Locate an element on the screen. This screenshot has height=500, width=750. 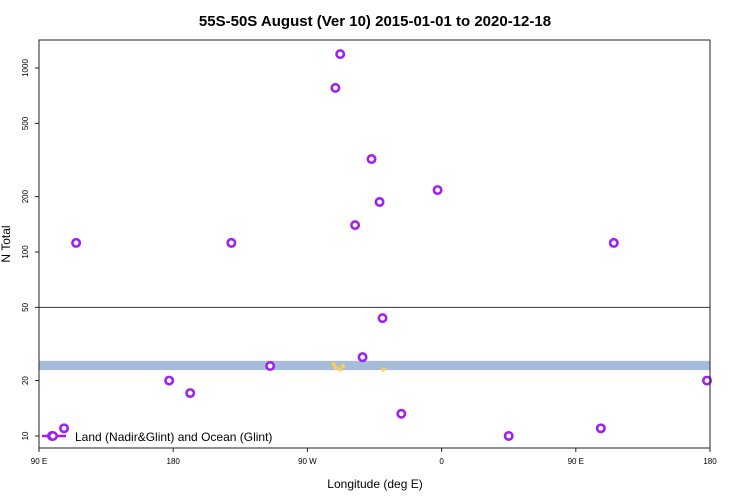
x-tick-label: 90 W is located at coordinates (307, 461).